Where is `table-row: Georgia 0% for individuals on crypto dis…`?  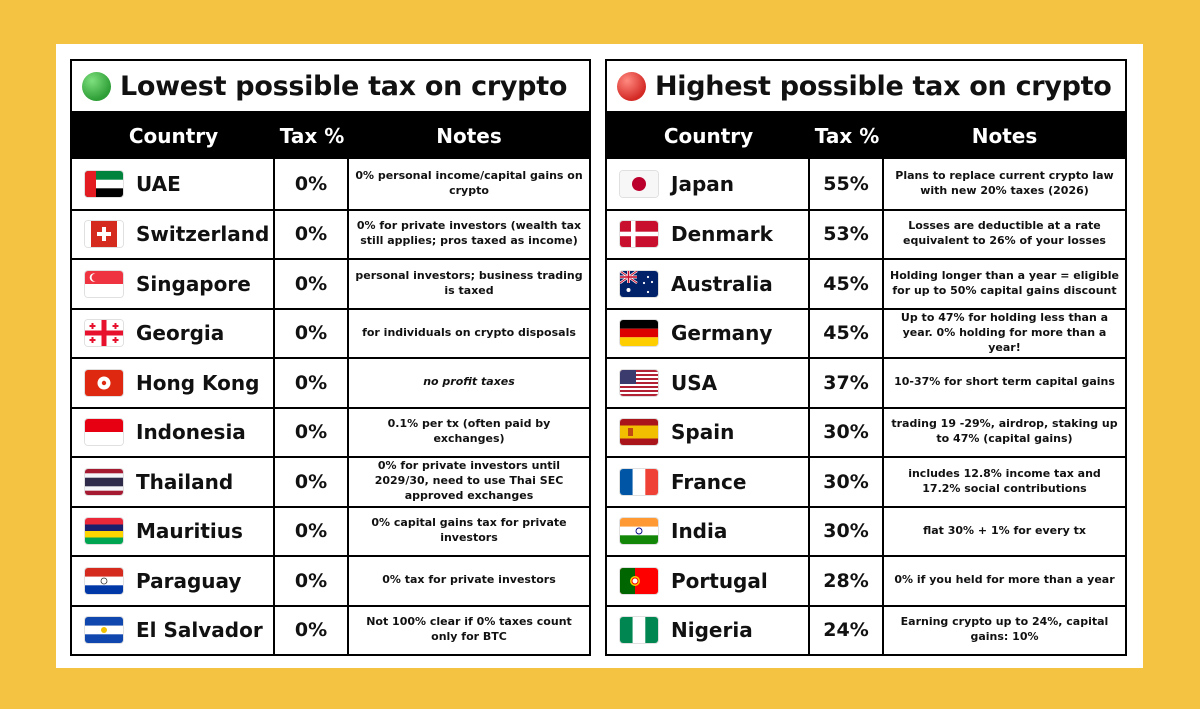 table-row: Georgia 0% for individuals on crypto dis… is located at coordinates (330, 332).